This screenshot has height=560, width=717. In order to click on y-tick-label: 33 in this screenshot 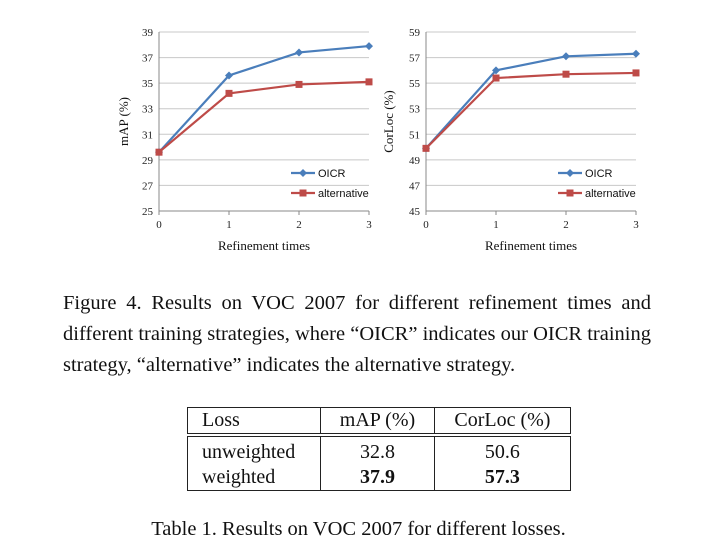, I will do `click(148, 110)`.